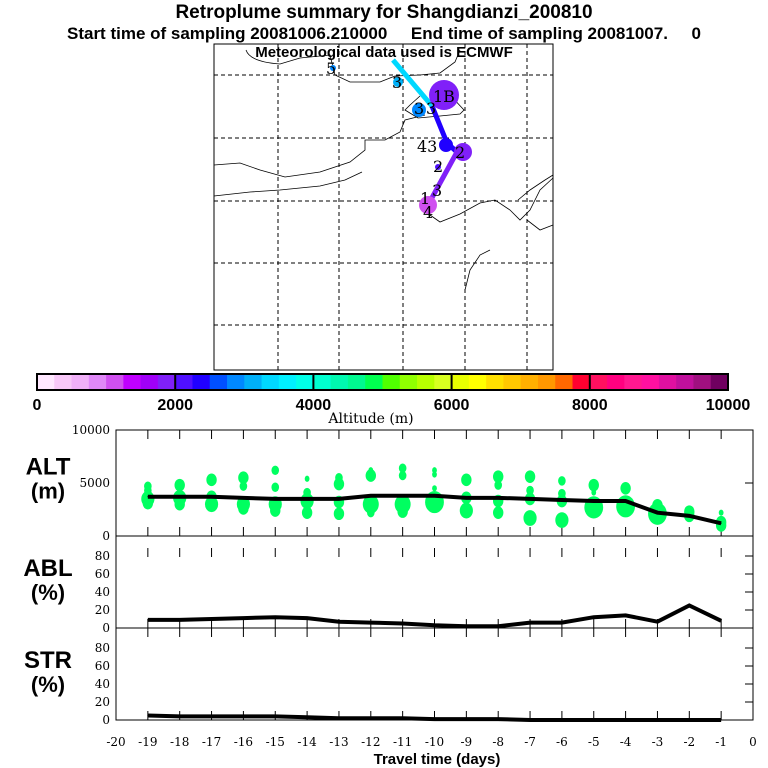 This screenshot has height=768, width=768. What do you see at coordinates (102, 592) in the screenshot?
I see `y-tick-label: 40` at bounding box center [102, 592].